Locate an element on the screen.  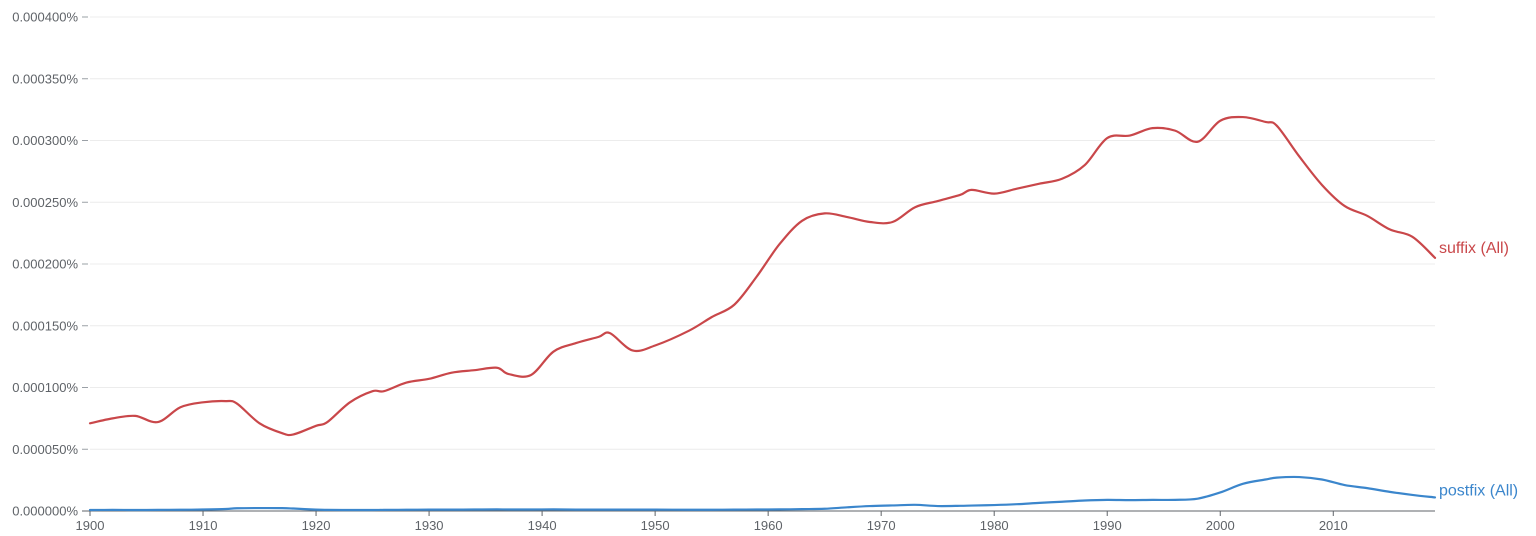
postfix-series-label: postfix (All) is located at coordinates (1478, 490).